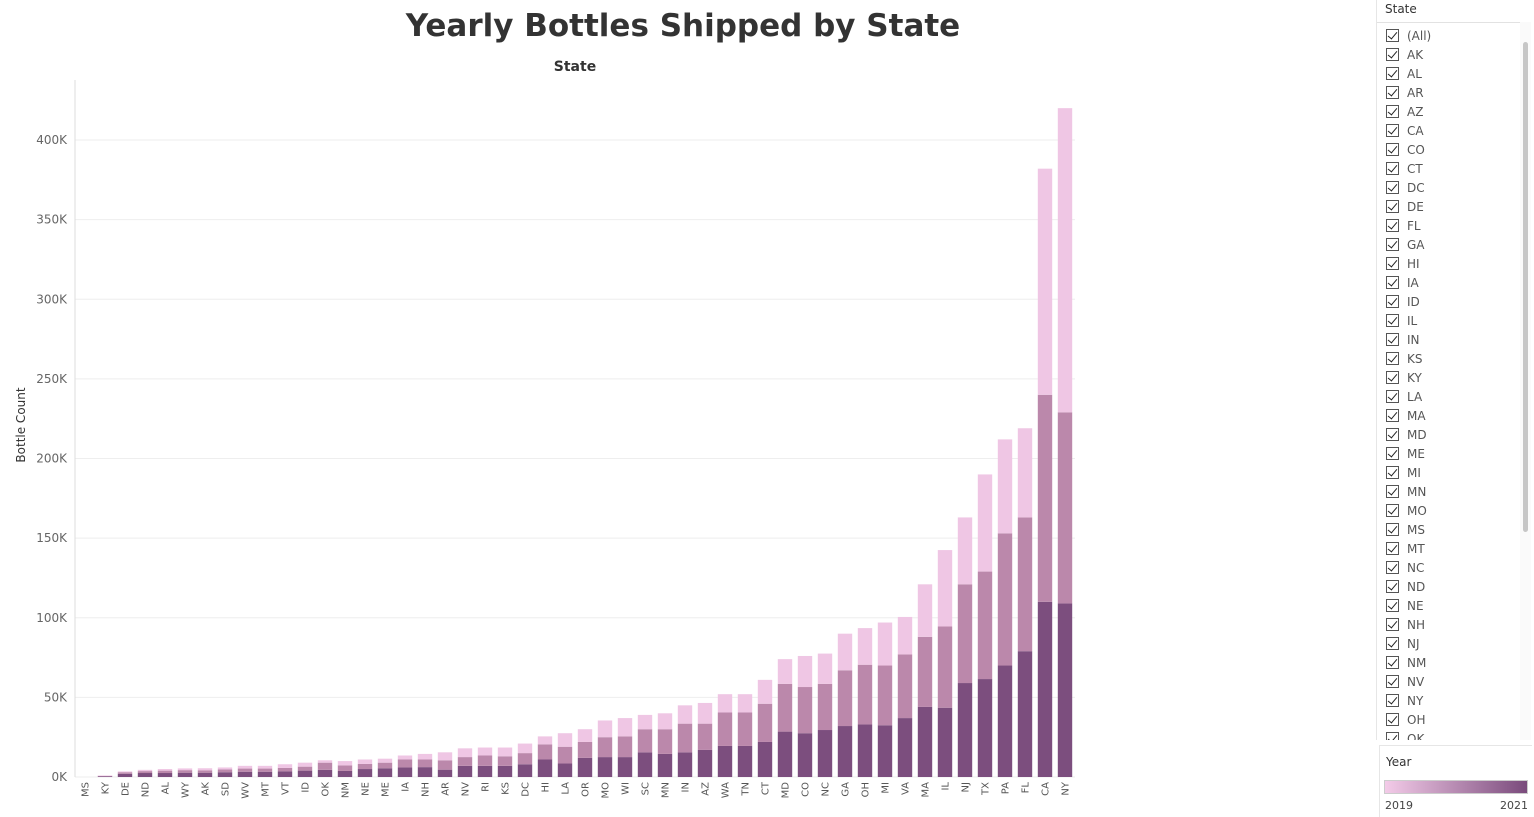 This screenshot has width=1534, height=817. I want to click on bar-ok-2019, so click(325, 773).